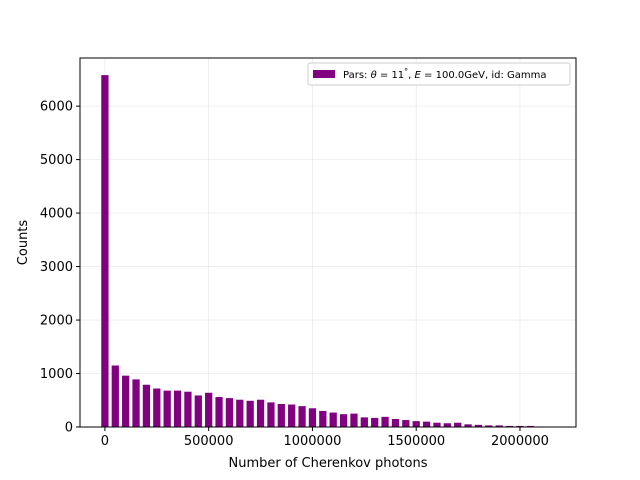  I want to click on x-axis-ticks: 0 500000 1000000 1500000 2000000, so click(325, 438).